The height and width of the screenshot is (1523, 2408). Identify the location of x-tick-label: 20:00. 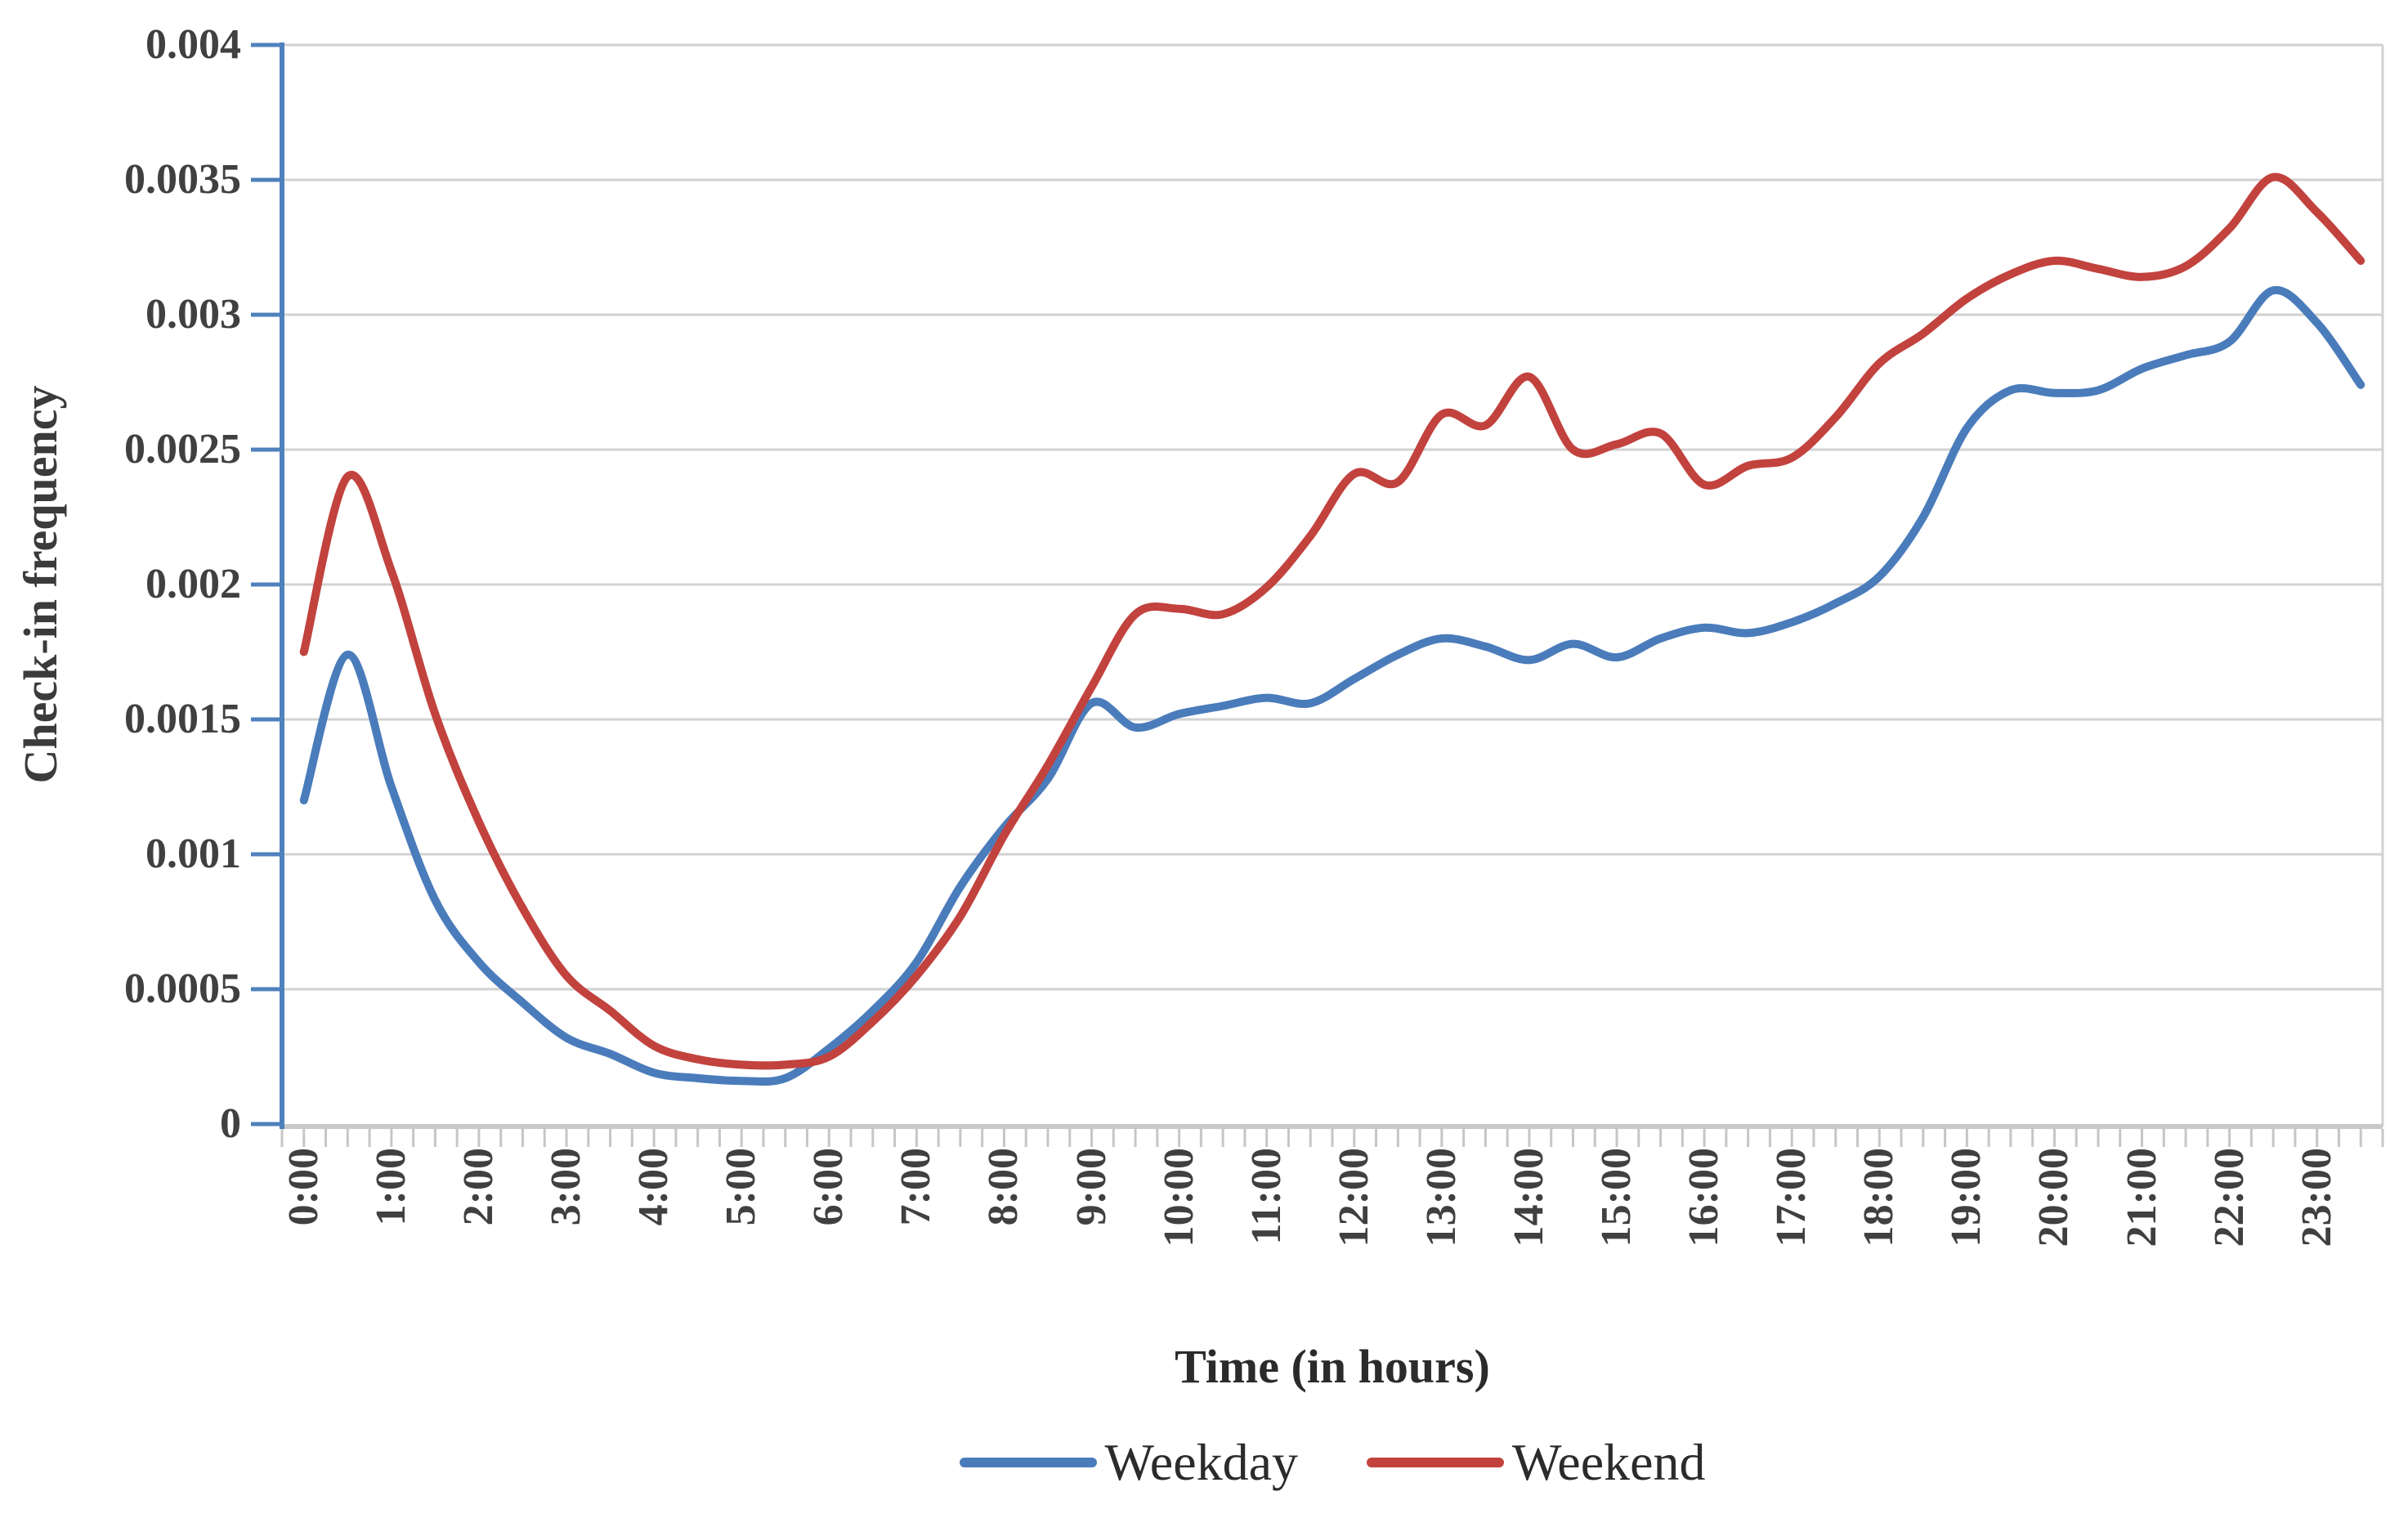
(2054, 1198).